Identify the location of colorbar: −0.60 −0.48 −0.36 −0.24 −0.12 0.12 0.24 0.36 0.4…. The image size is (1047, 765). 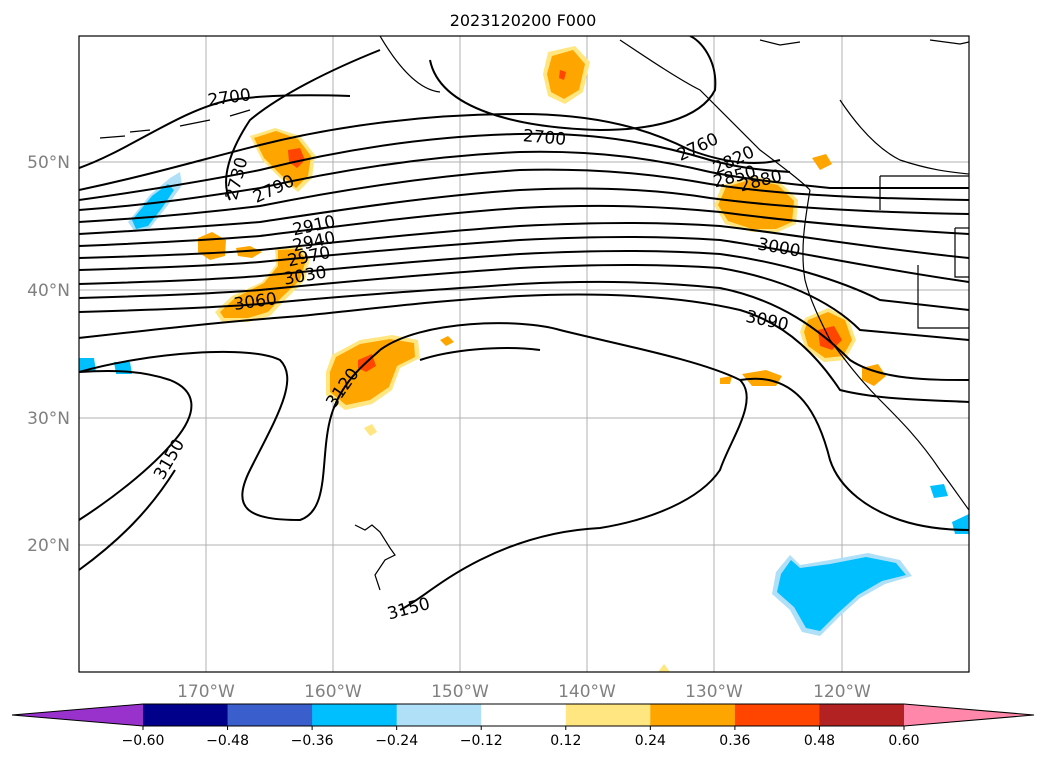
(523, 726).